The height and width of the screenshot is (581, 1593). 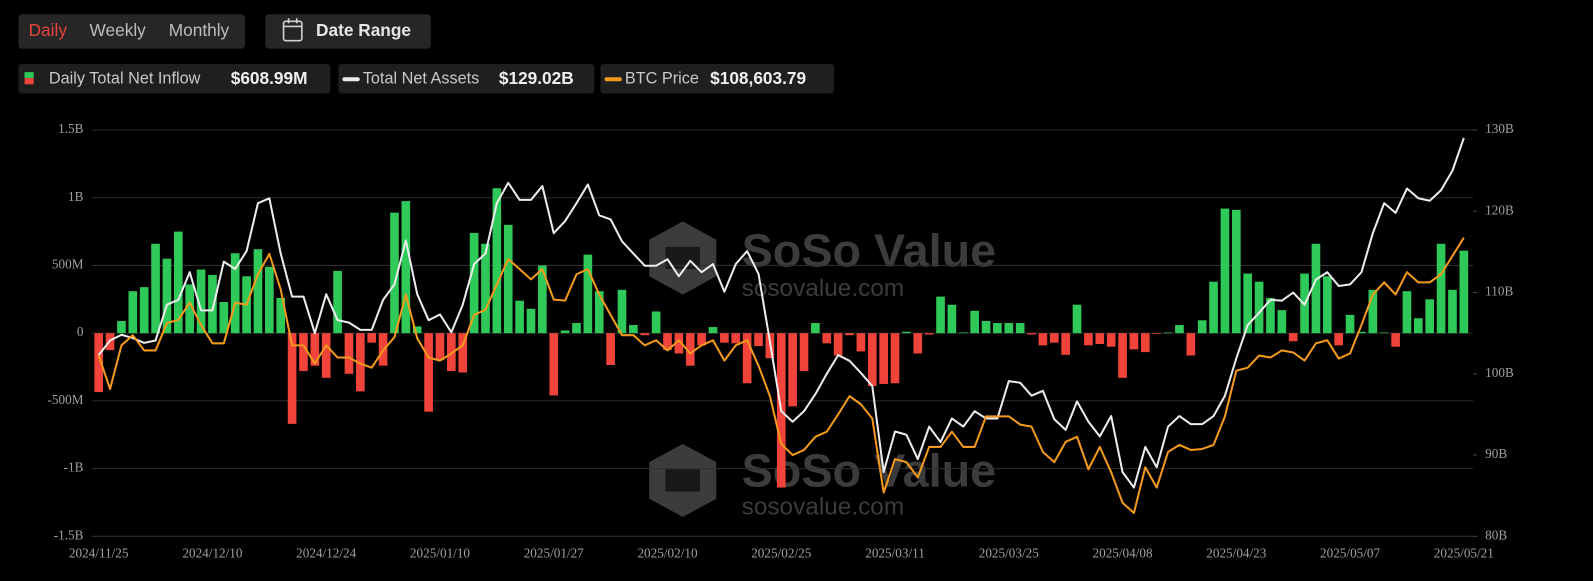 I want to click on y2-tick-label: 100B, so click(x=1499, y=372).